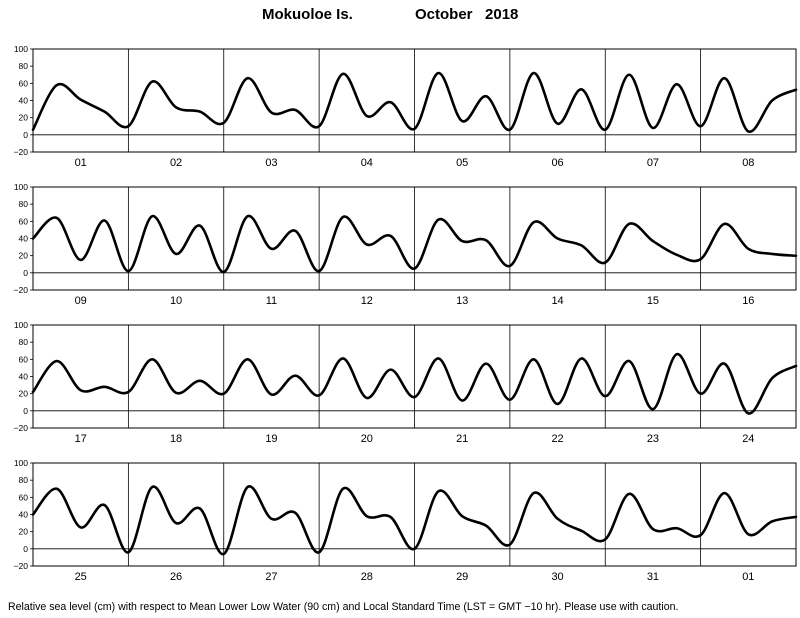 This screenshot has width=800, height=618. I want to click on day-label: 20, so click(367, 439).